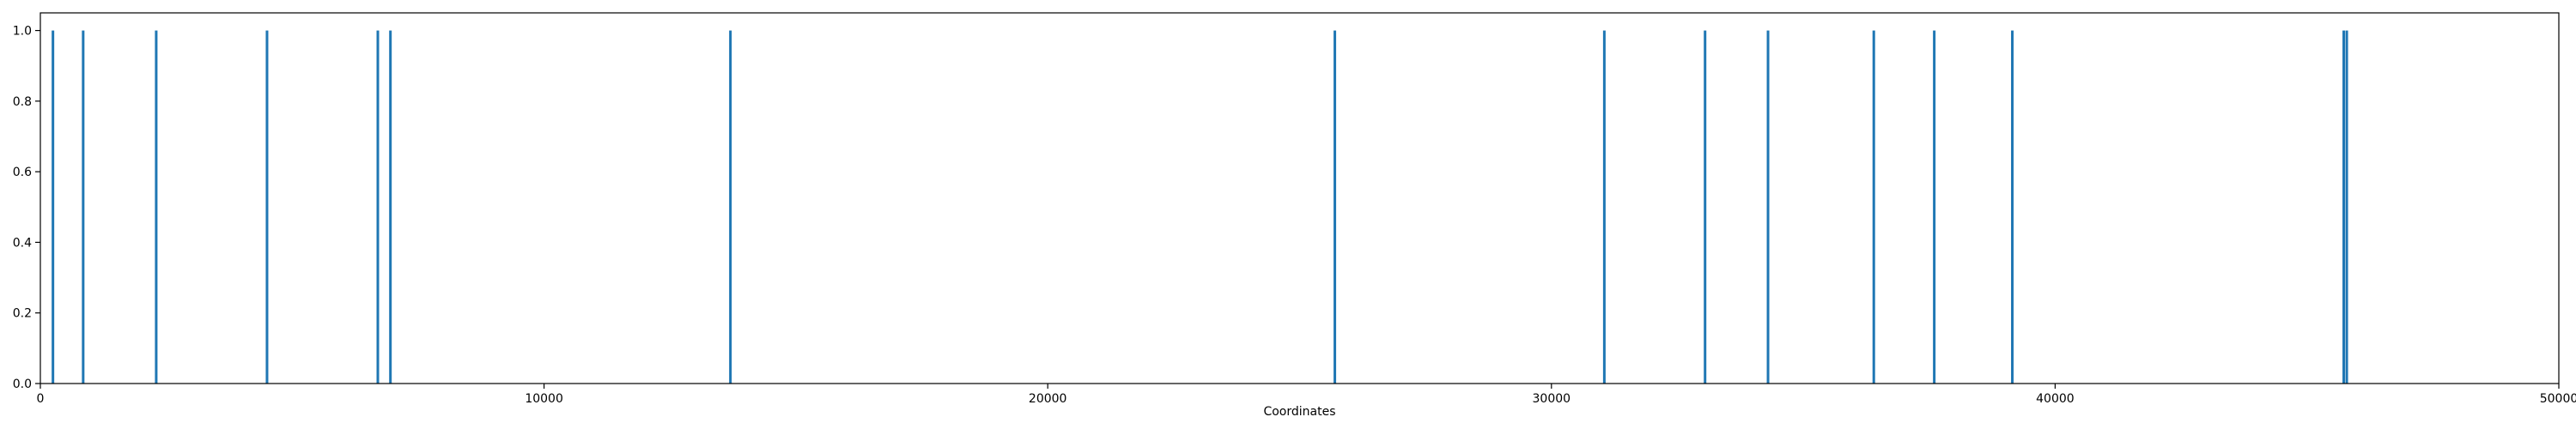  I want to click on x-tick-label: 0, so click(41, 399).